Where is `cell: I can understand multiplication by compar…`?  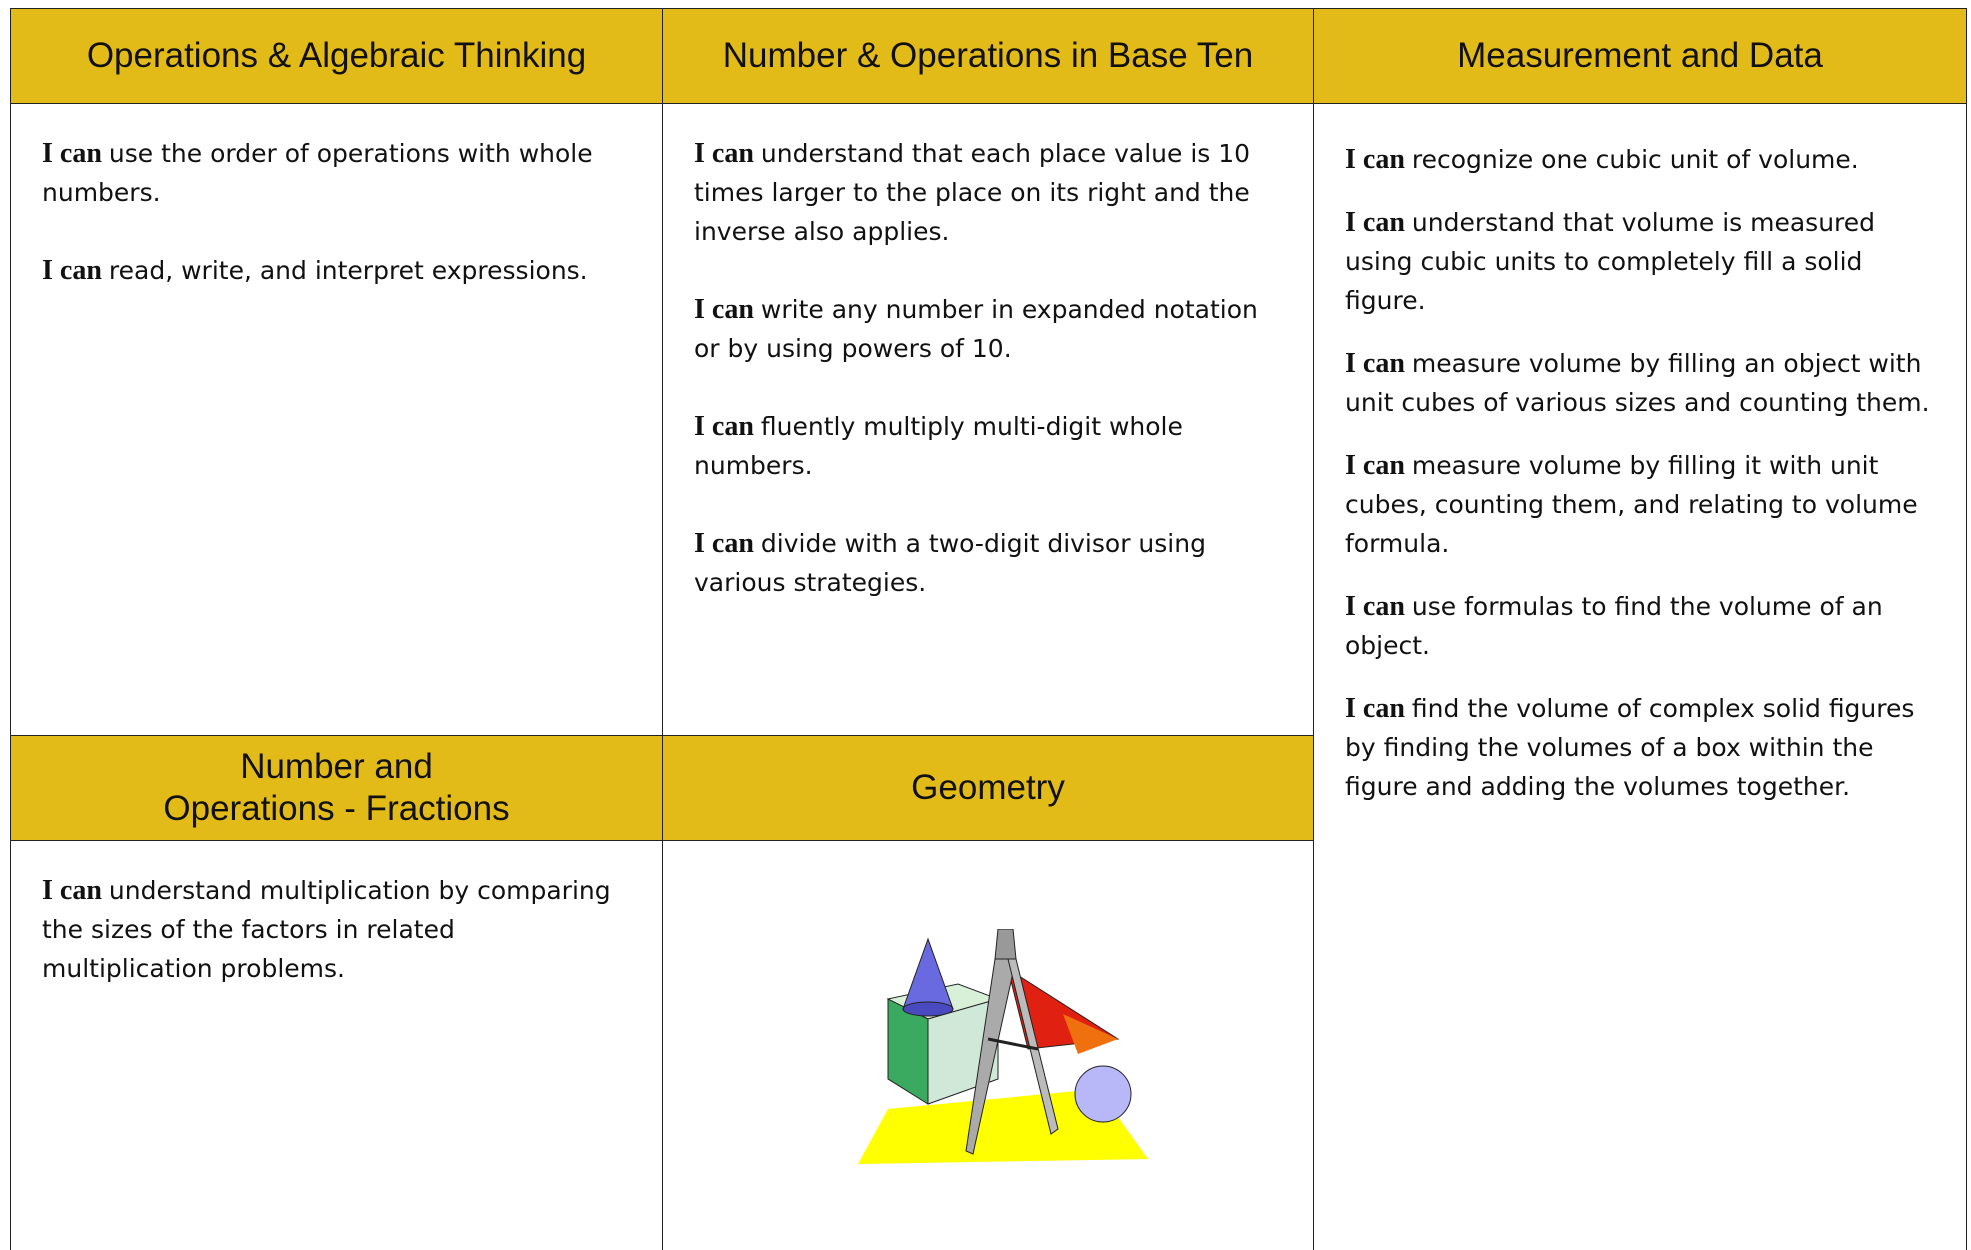 cell: I can understand multiplication by compar… is located at coordinates (336, 1045).